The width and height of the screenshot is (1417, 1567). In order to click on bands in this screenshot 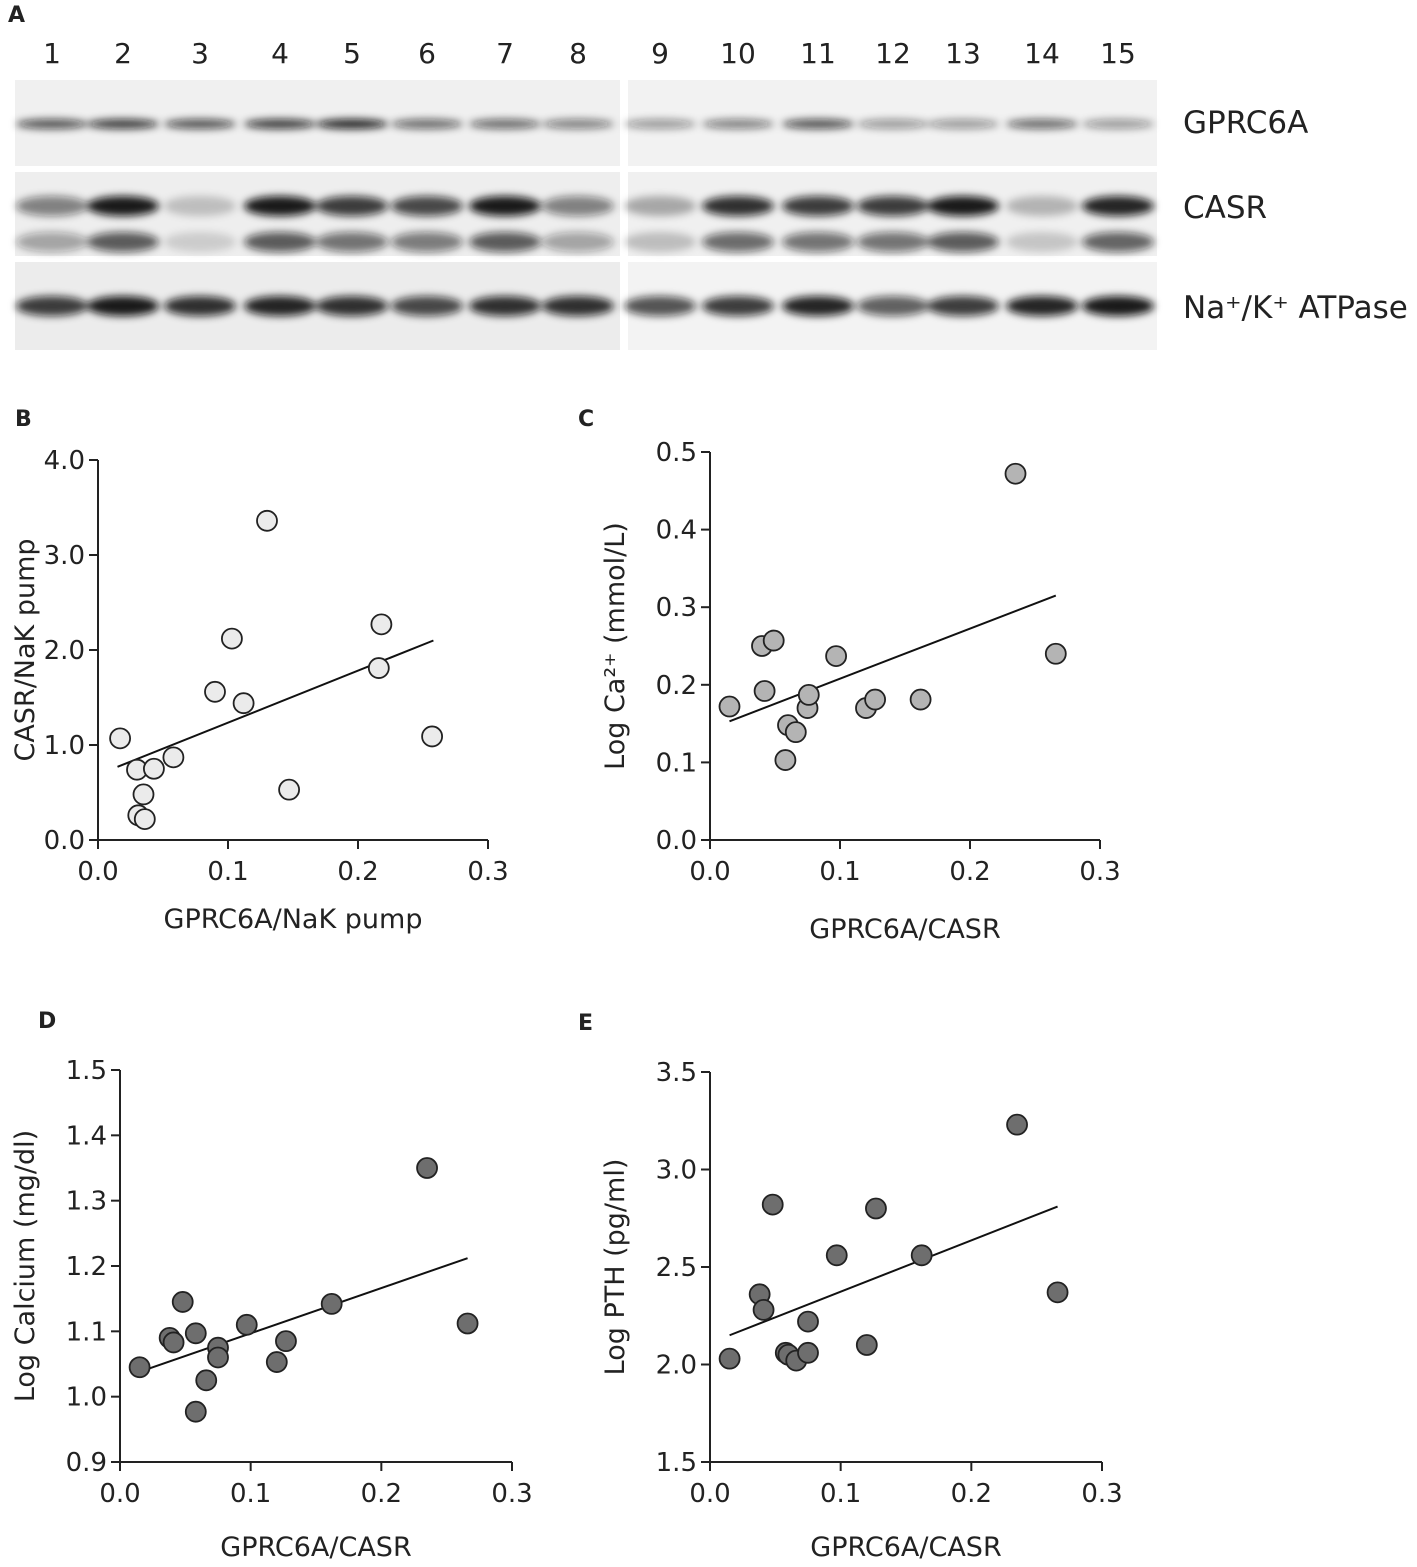, I will do `click(585, 217)`.